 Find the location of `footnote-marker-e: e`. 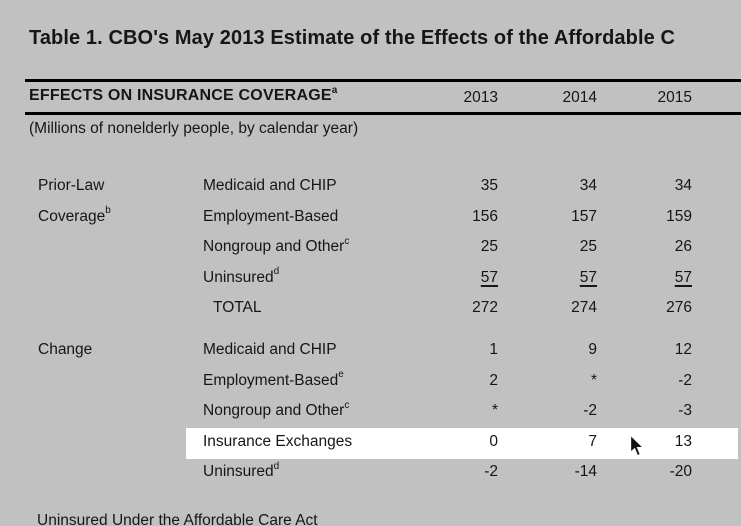

footnote-marker-e: e is located at coordinates (341, 375).